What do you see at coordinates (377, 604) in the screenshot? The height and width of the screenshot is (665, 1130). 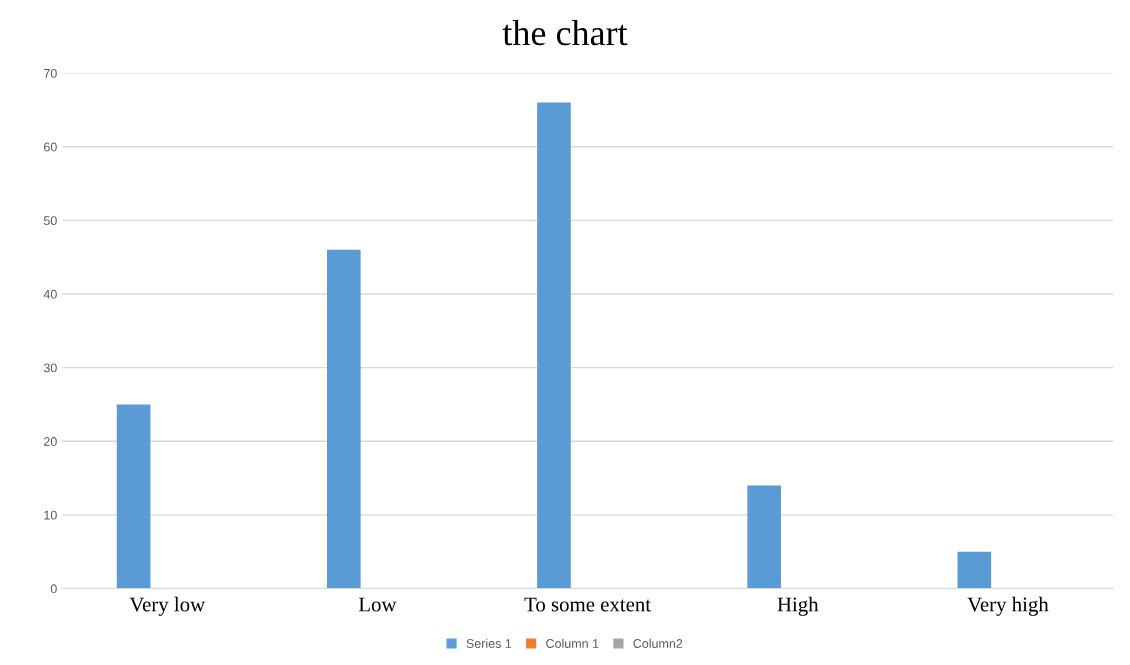 I see `x-tick-label: Low` at bounding box center [377, 604].